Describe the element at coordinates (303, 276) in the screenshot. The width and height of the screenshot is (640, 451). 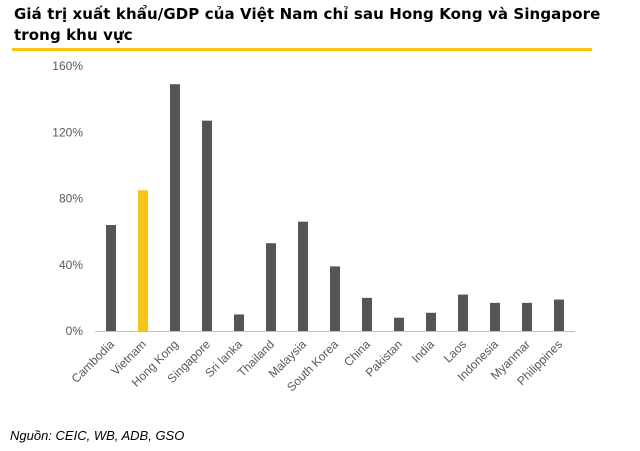
I see `bar-malaysia` at that location.